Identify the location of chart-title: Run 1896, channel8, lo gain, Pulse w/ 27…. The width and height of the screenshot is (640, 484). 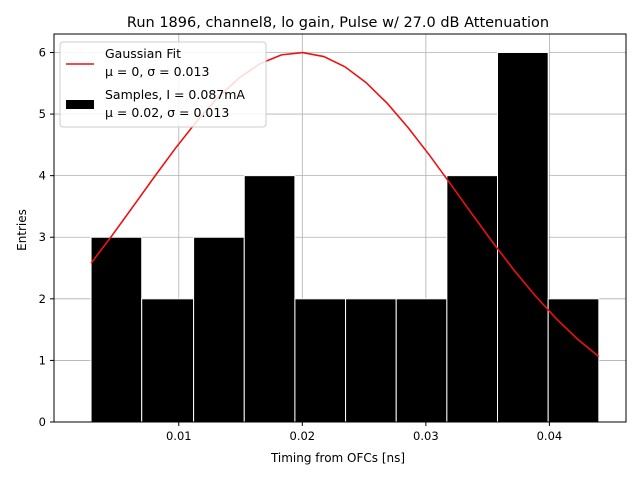
(338, 23).